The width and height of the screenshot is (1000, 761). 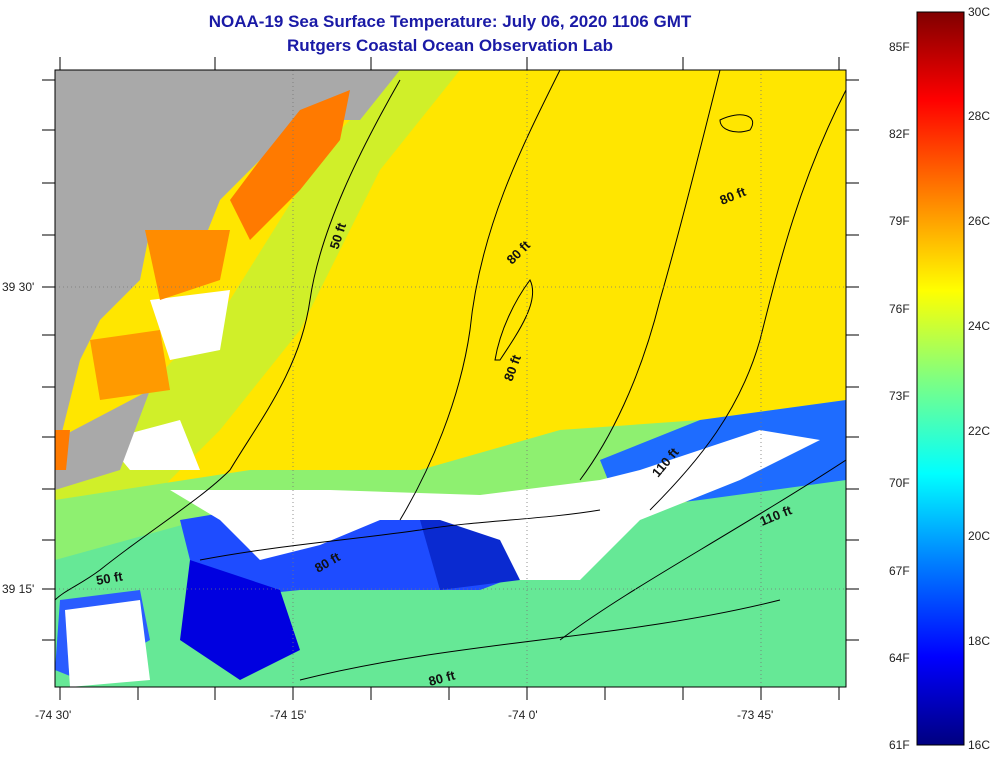 I want to click on lon-label-74-15: -74 15', so click(x=288, y=715).